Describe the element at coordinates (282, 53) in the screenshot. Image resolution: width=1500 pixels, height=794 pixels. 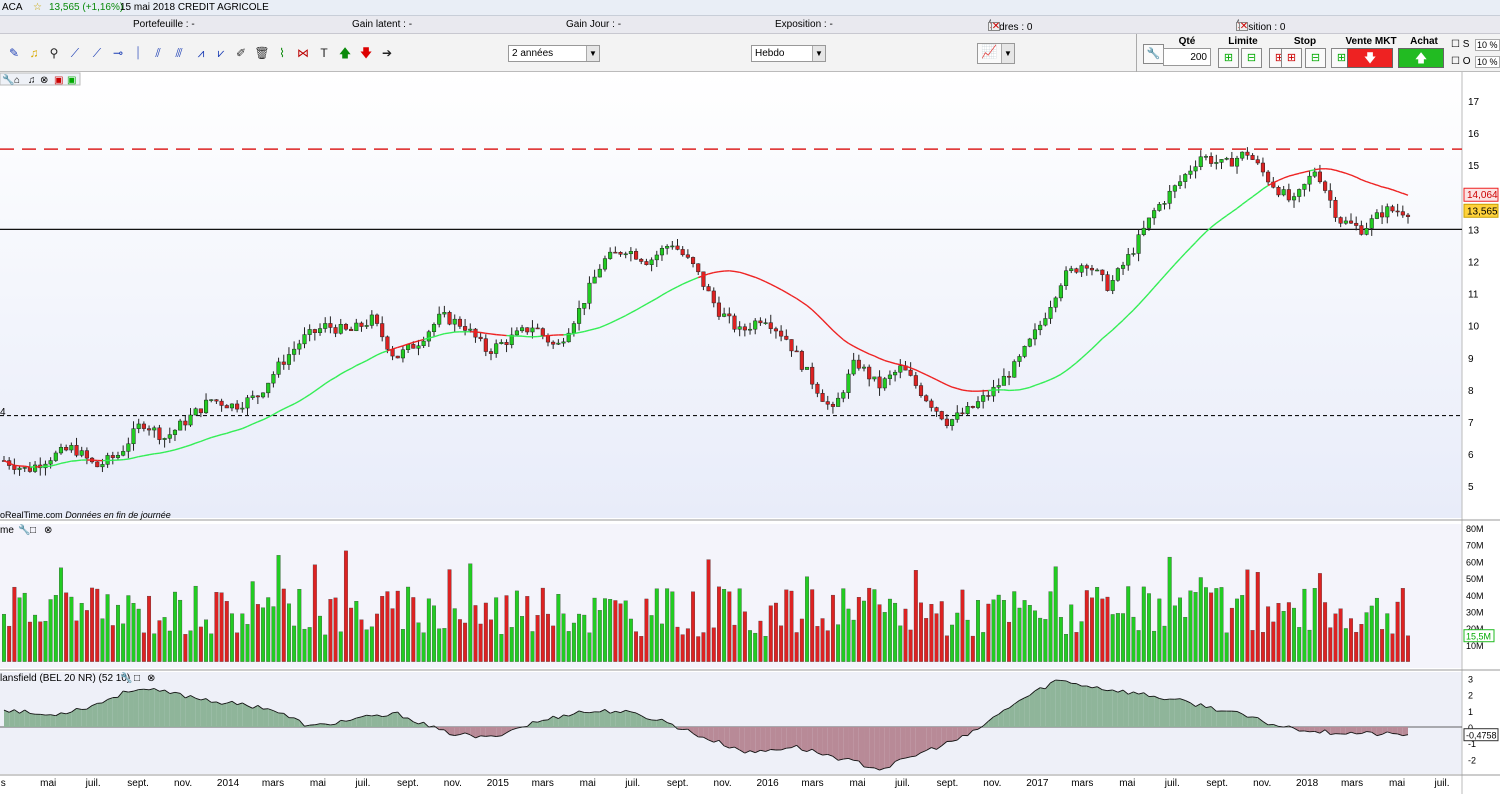
I see `indicator-icon: ⌇` at that location.